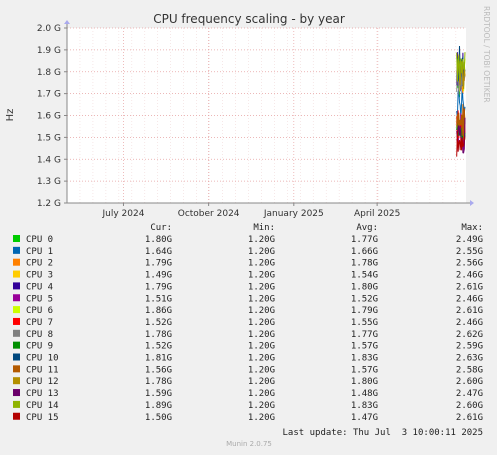 Image resolution: width=497 pixels, height=455 pixels. Describe the element at coordinates (158, 370) in the screenshot. I see `legend-value: 1.56G` at that location.